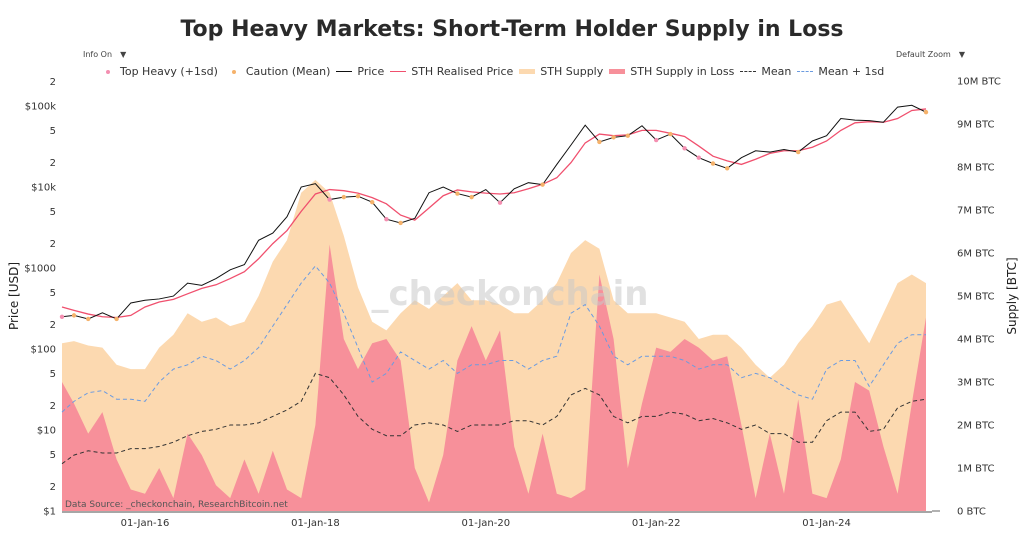  I want to click on legend-item: Mean + 1sd, so click(840, 71).